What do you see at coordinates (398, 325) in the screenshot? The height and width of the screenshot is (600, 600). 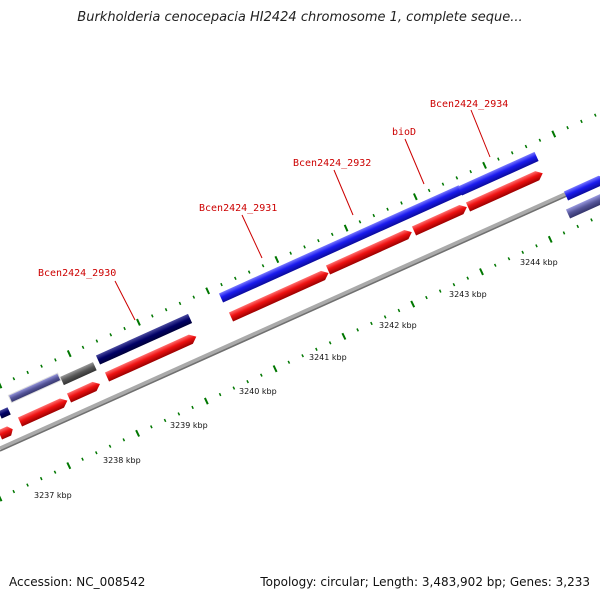 I see `scale-label: 3242 kbp` at bounding box center [398, 325].